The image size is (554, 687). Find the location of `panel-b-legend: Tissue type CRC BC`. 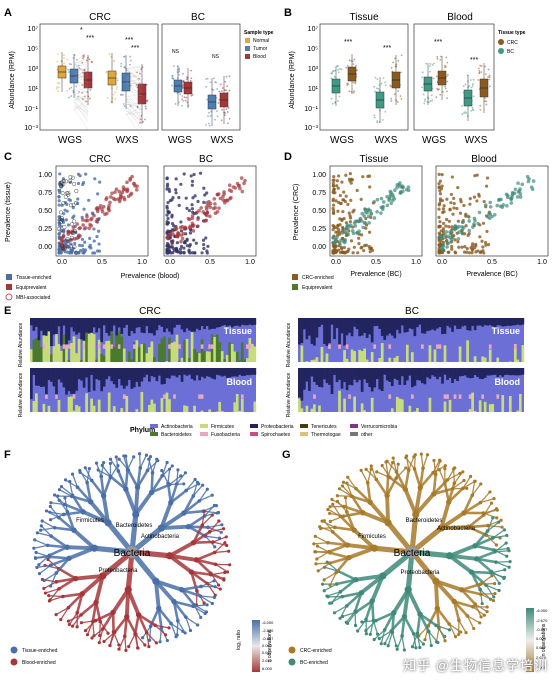

panel-b-legend: Tissue type CRC BC is located at coordinates (512, 42).